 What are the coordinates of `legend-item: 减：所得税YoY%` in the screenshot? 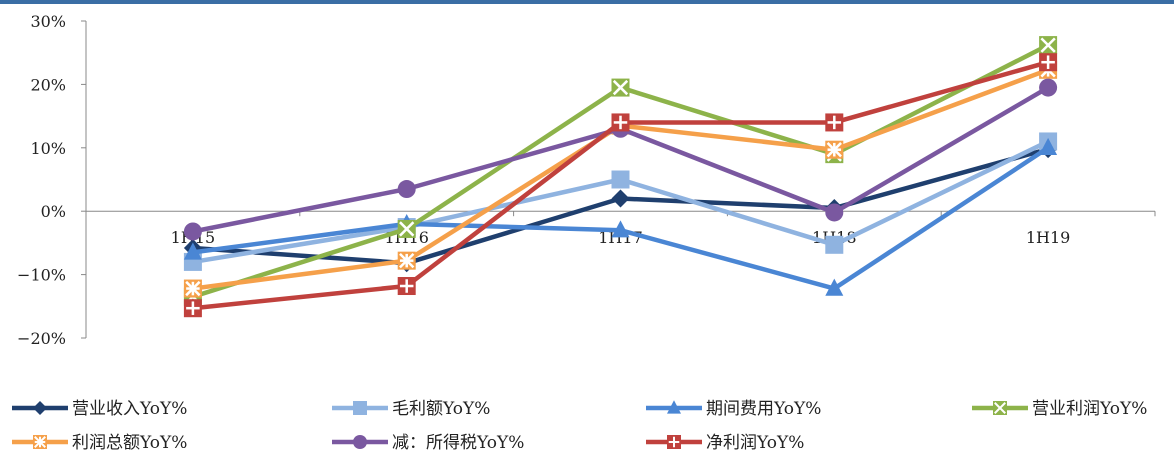 It's located at (428, 443).